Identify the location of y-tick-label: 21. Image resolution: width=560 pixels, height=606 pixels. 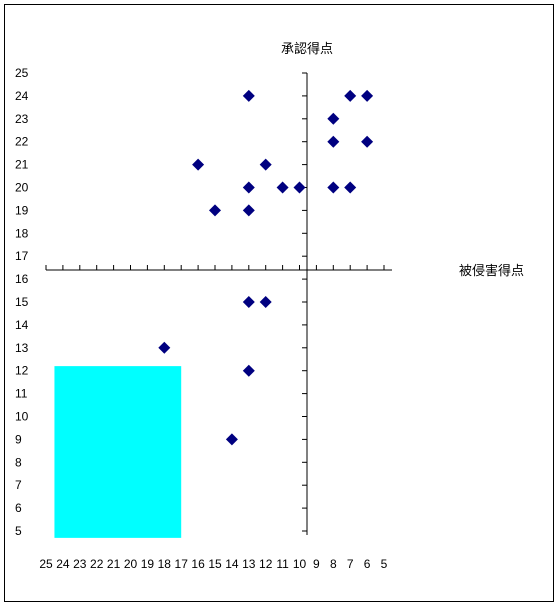
(22, 165).